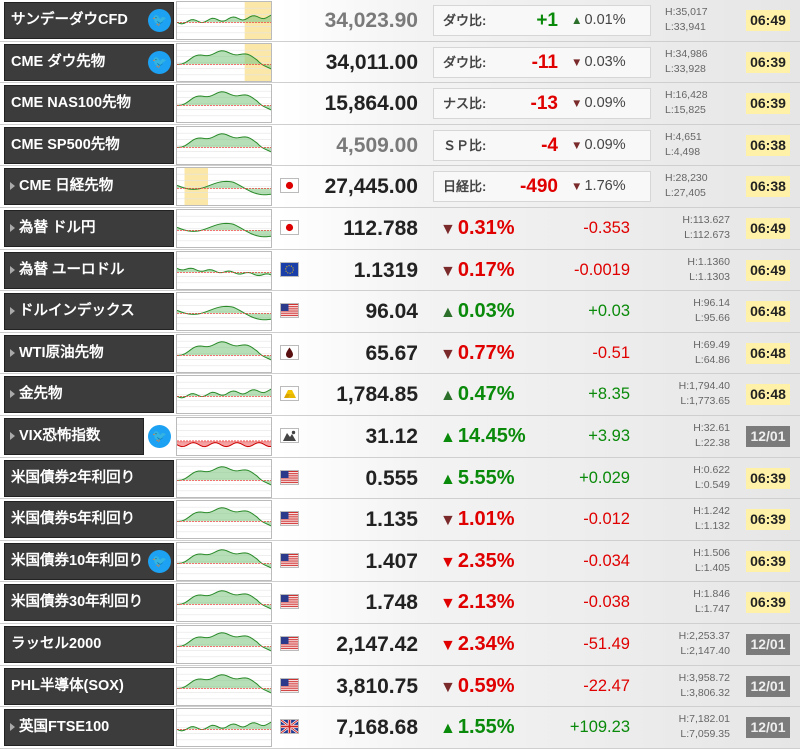  Describe the element at coordinates (709, 276) in the screenshot. I see `low-value: L:1.1303` at that location.